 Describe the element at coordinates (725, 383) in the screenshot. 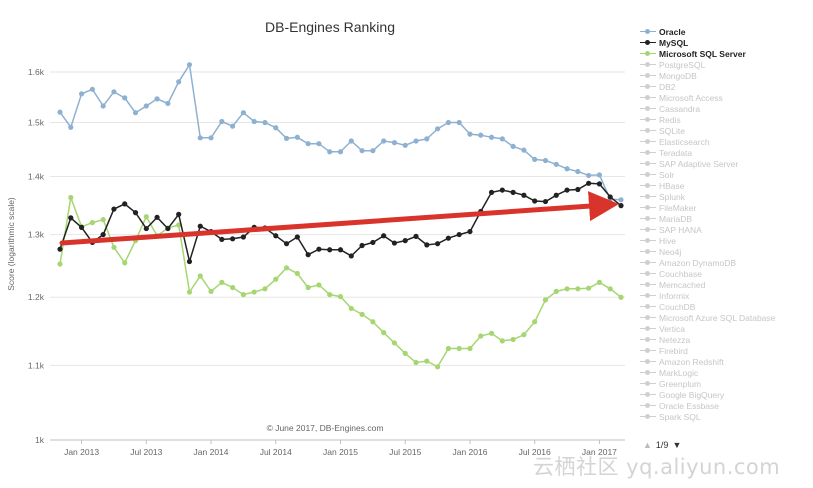

I see `legend-item-greenplum: Greenplum` at that location.